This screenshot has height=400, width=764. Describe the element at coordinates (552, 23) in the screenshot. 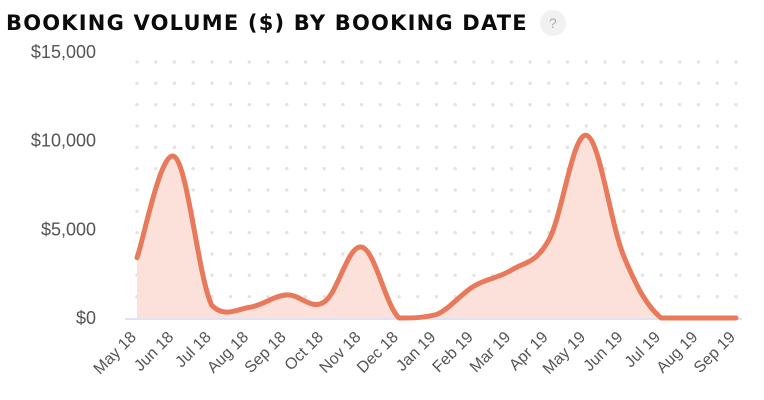

I see `help-icon: ?` at that location.